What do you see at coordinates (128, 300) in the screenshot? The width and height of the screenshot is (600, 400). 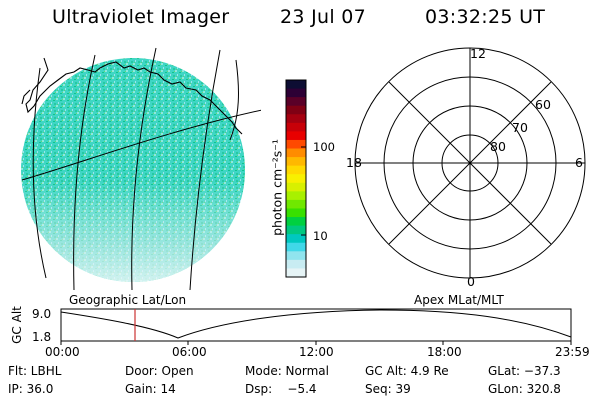 I see `geographic-panel-label: Geographic Lat/Lon` at bounding box center [128, 300].